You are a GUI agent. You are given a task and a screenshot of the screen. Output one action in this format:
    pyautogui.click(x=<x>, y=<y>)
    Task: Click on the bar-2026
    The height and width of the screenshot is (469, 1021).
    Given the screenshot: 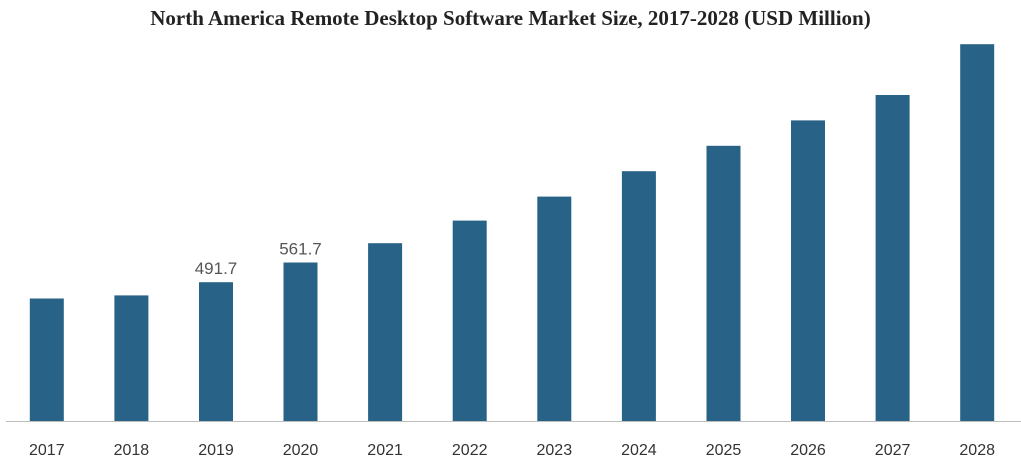 What is the action you would take?
    pyautogui.click(x=808, y=271)
    